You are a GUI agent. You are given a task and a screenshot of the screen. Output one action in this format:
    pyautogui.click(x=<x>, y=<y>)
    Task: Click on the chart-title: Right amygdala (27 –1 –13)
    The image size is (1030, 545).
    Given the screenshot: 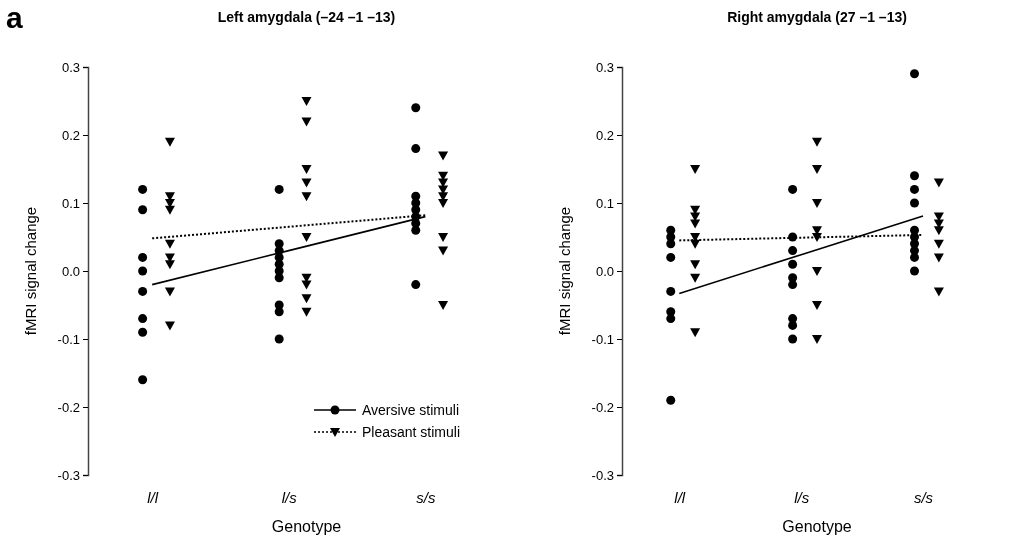 What is the action you would take?
    pyautogui.click(x=817, y=17)
    